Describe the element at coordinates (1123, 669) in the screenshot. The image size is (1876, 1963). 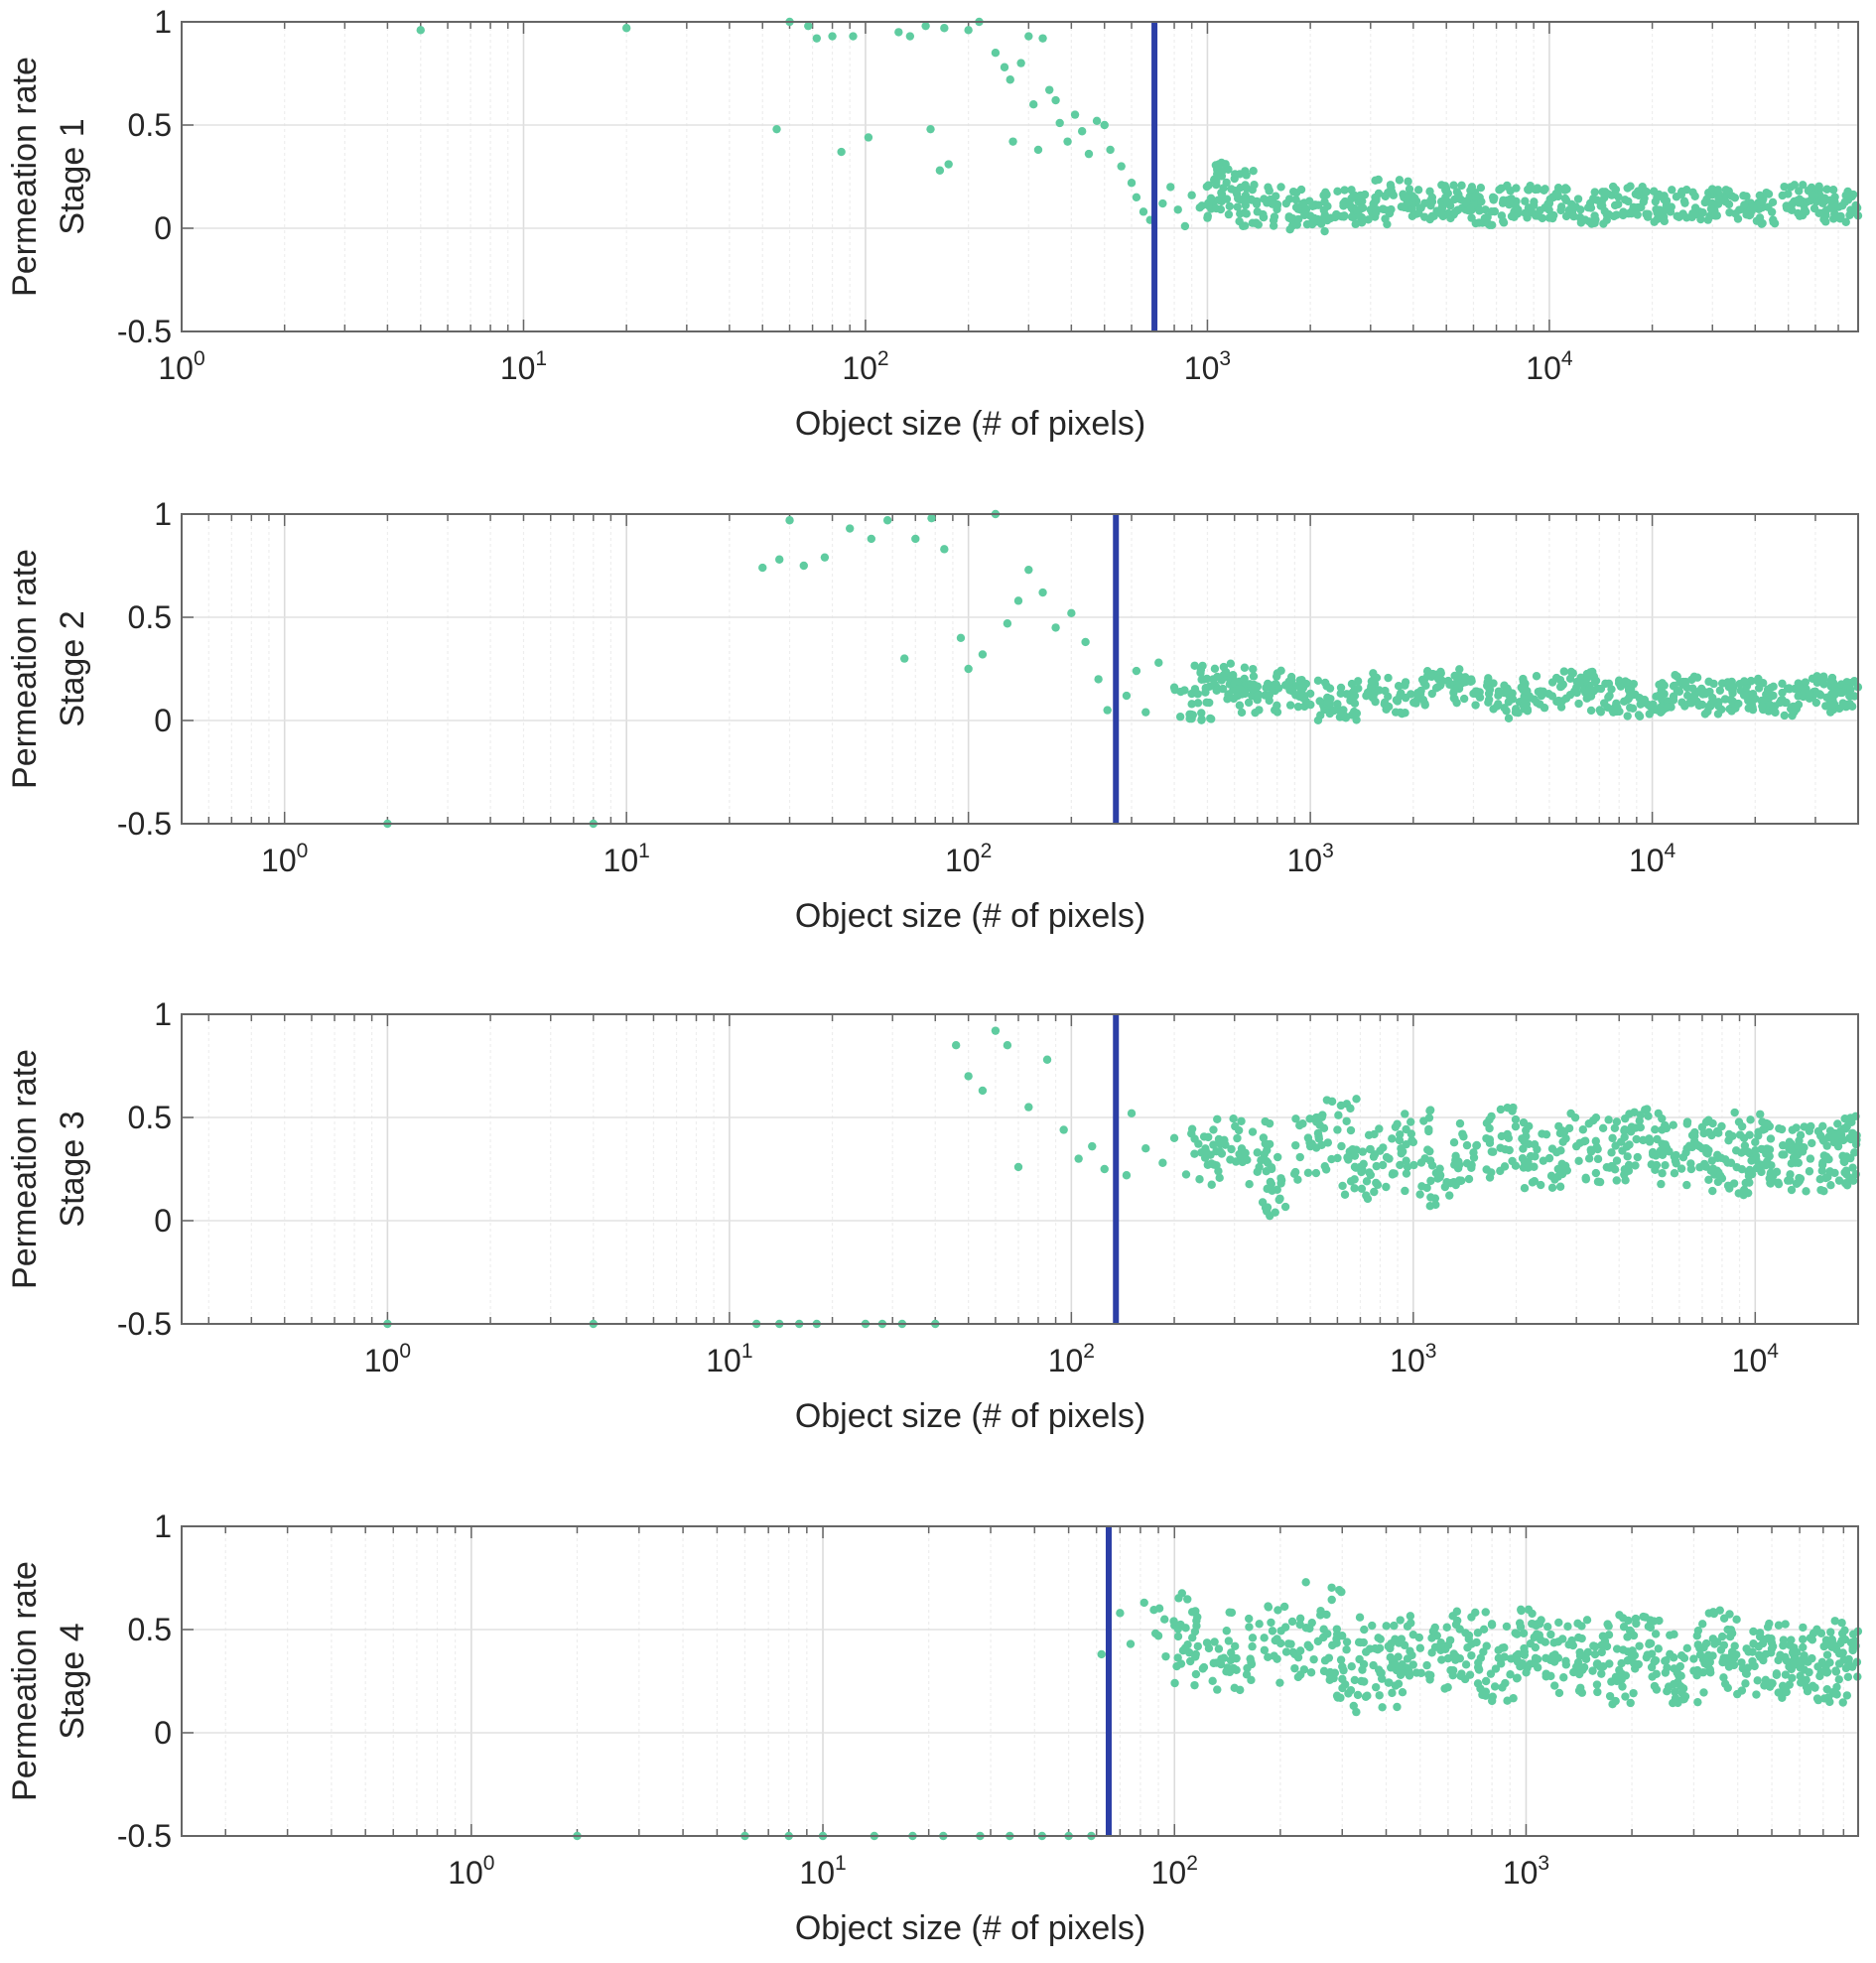
I see `scatter-series` at that location.